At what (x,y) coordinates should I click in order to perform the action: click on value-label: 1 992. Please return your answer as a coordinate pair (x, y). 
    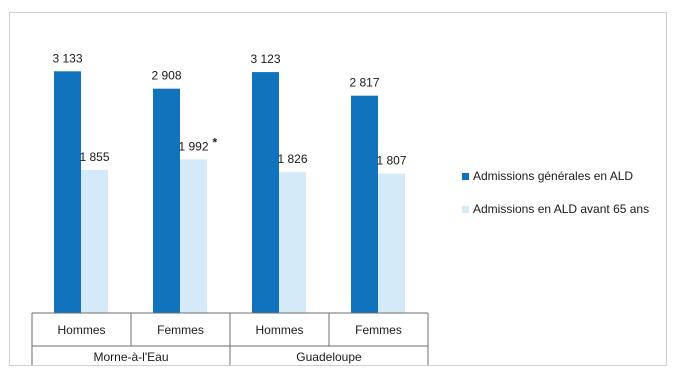
    Looking at the image, I should click on (193, 146).